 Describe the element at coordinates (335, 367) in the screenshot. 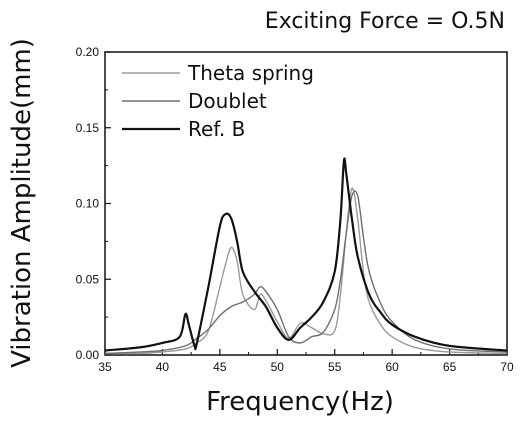

I see `x-tick-label: 55` at that location.